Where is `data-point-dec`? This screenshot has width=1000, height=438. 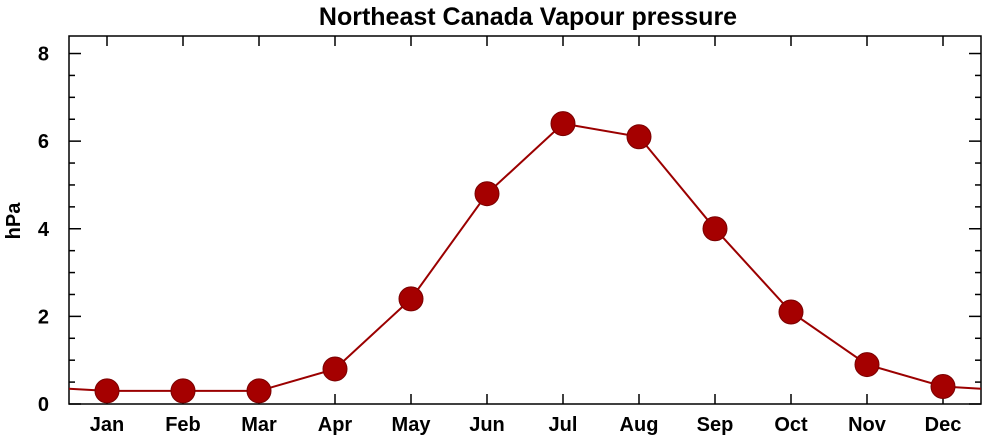 data-point-dec is located at coordinates (943, 386).